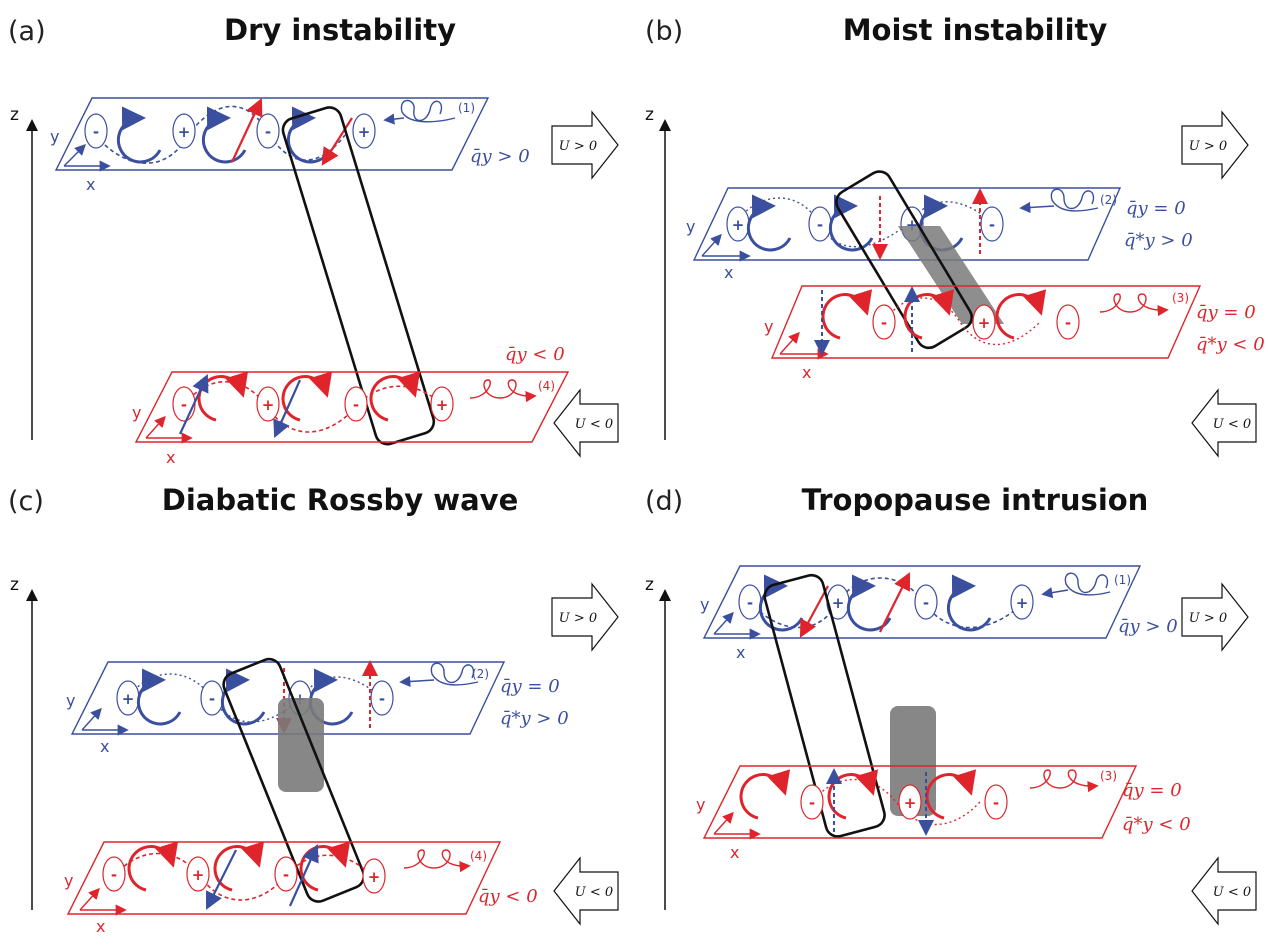 The image size is (1268, 948). What do you see at coordinates (1156, 824) in the screenshot?
I see `moist-pv-gradient-condition: q̄*y < 0` at bounding box center [1156, 824].